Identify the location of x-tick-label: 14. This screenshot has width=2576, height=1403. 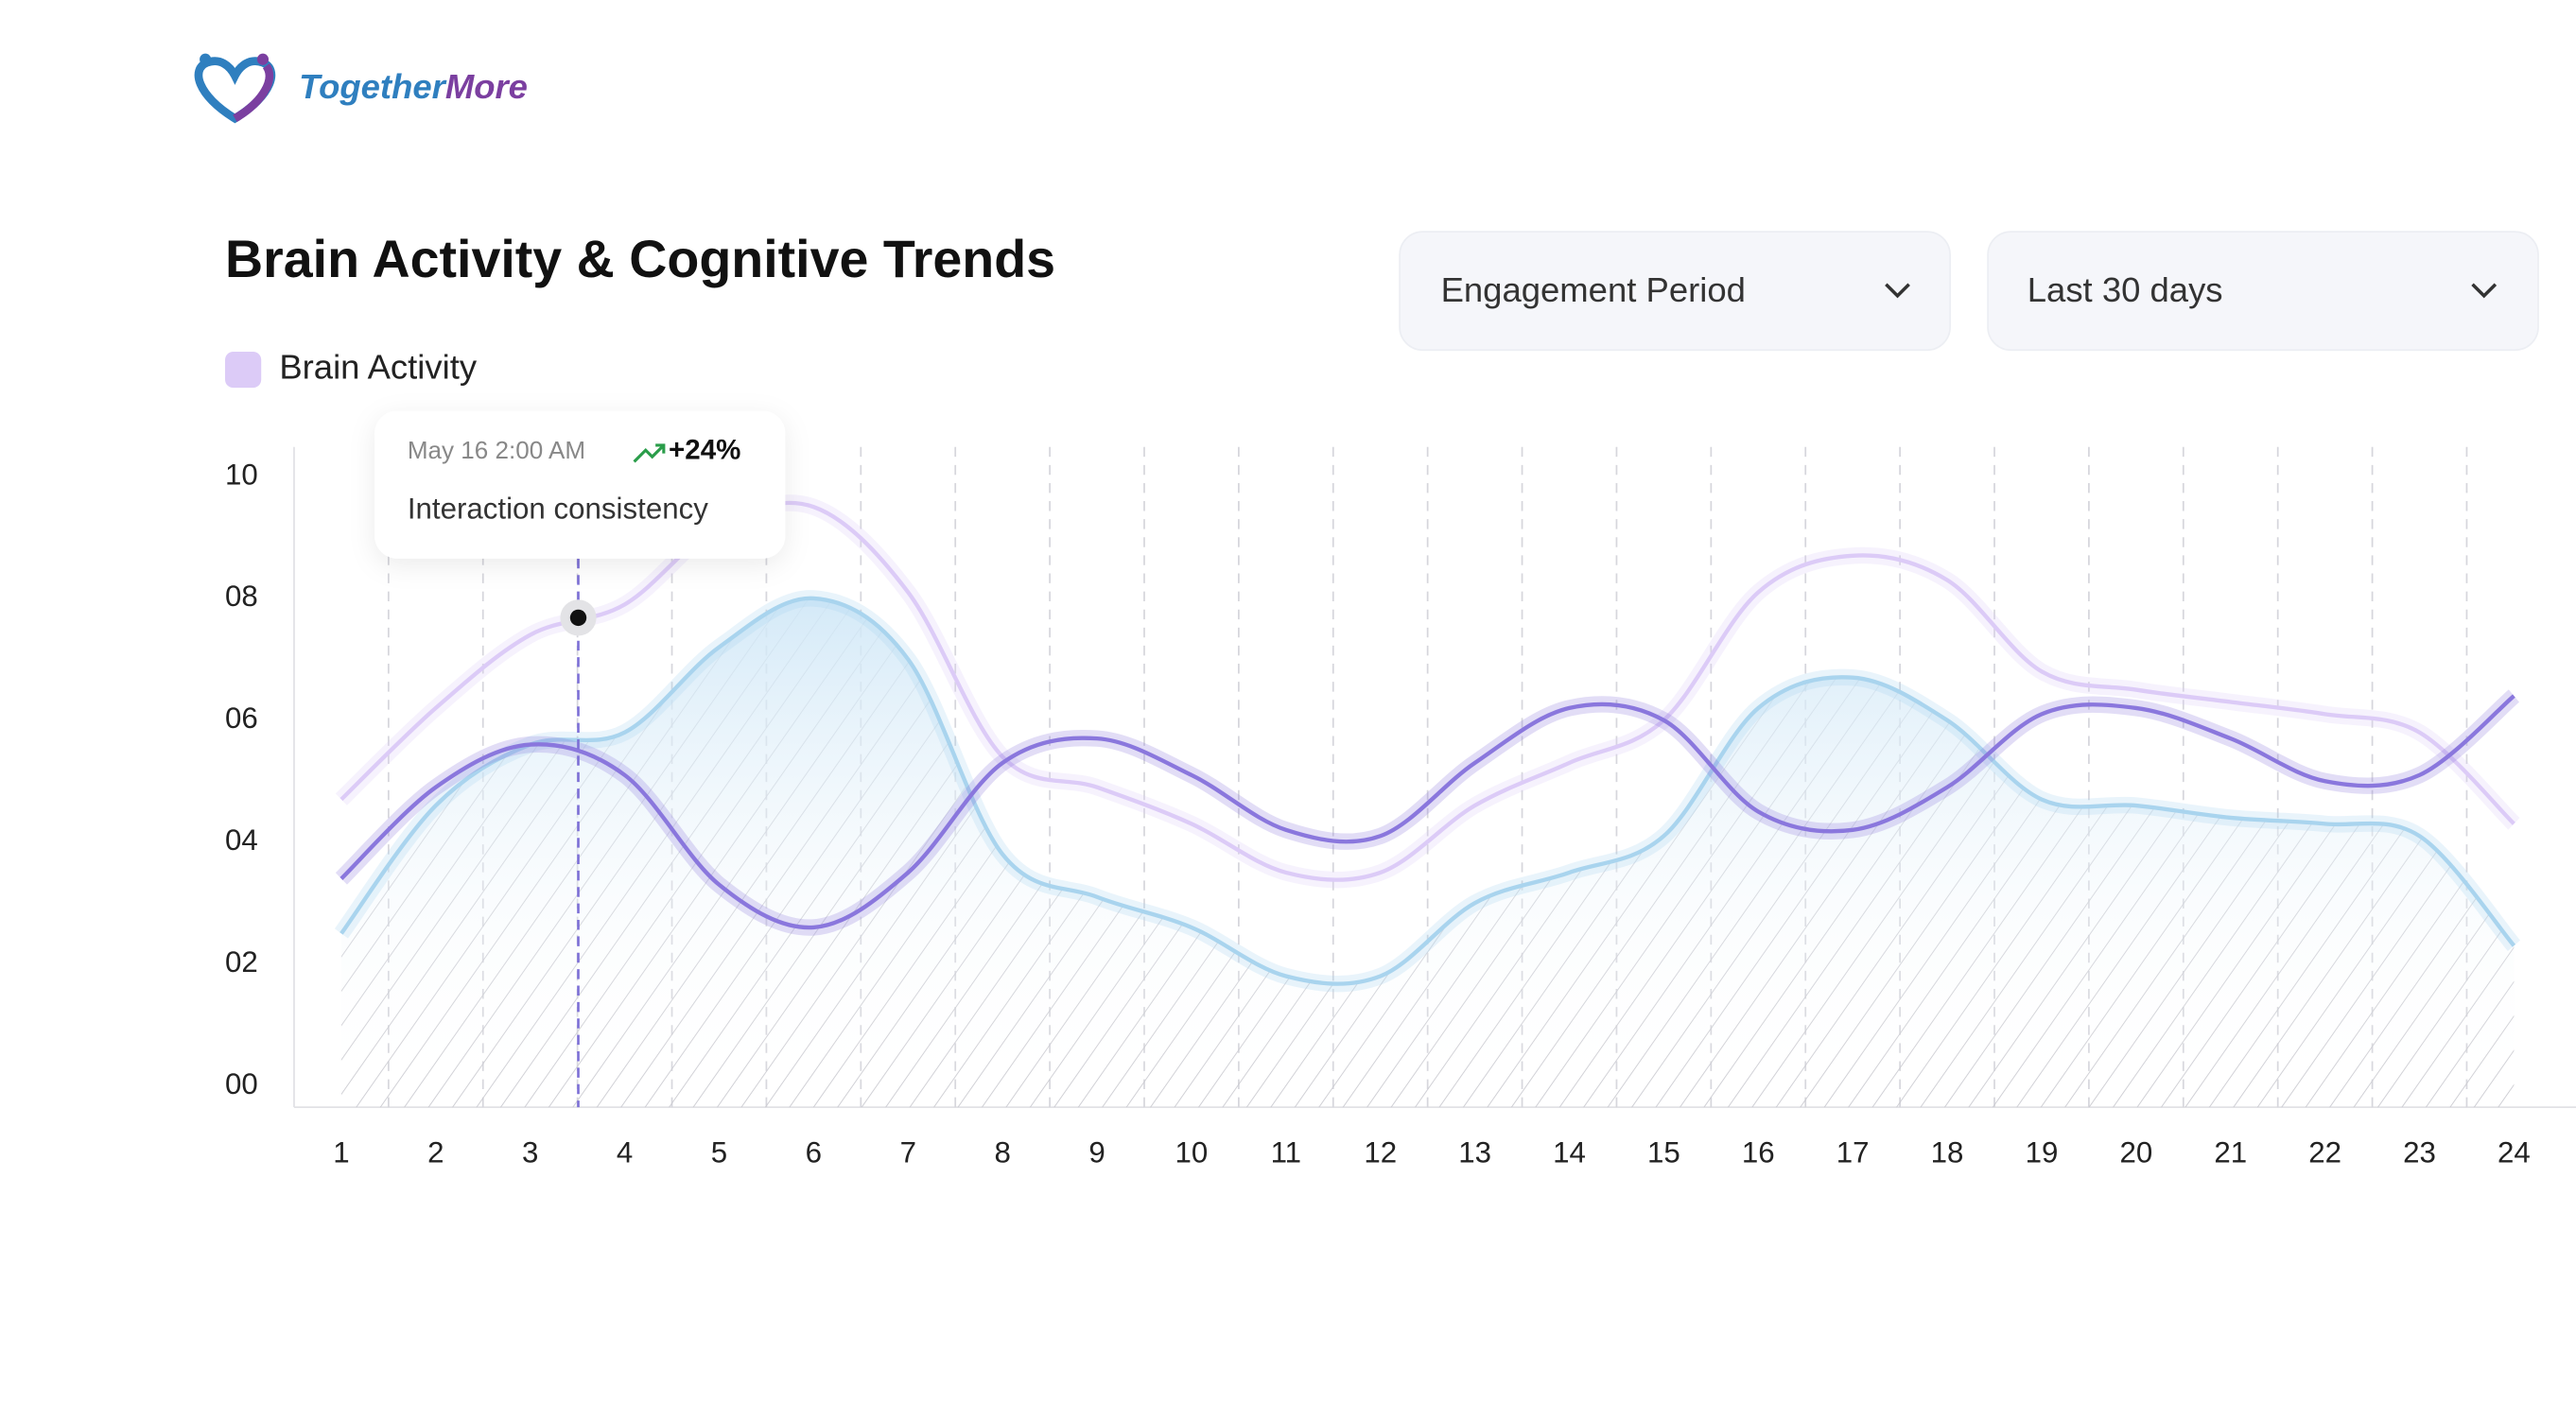
(1569, 1152).